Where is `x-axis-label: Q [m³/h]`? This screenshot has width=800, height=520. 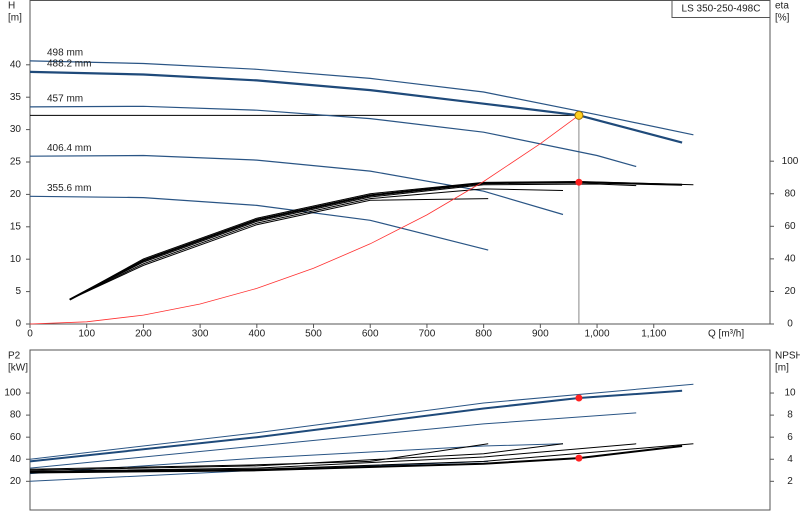 x-axis-label: Q [m³/h] is located at coordinates (726, 334).